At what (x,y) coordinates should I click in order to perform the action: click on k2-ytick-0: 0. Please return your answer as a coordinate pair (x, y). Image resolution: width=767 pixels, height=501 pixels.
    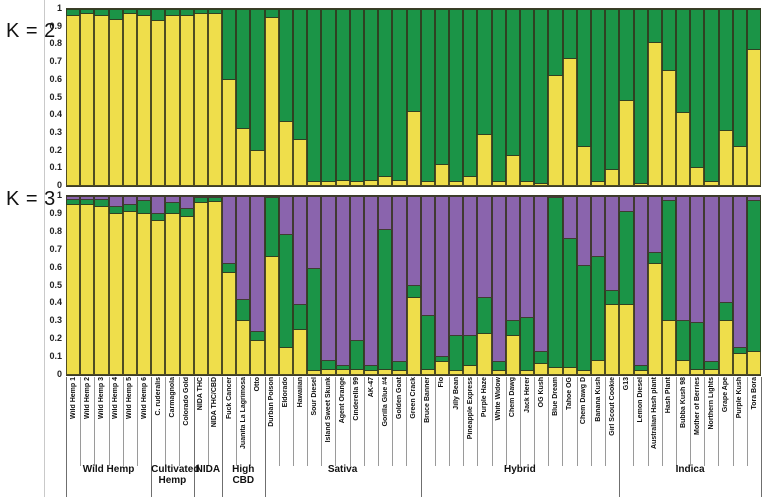
    Looking at the image, I should click on (59, 185).